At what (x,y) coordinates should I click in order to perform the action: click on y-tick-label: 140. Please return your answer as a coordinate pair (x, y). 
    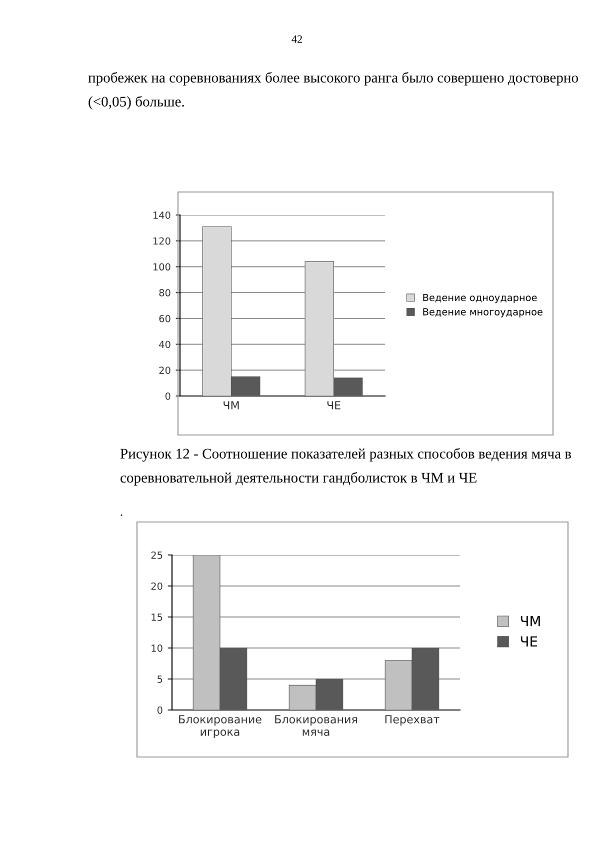
    Looking at the image, I should click on (161, 215).